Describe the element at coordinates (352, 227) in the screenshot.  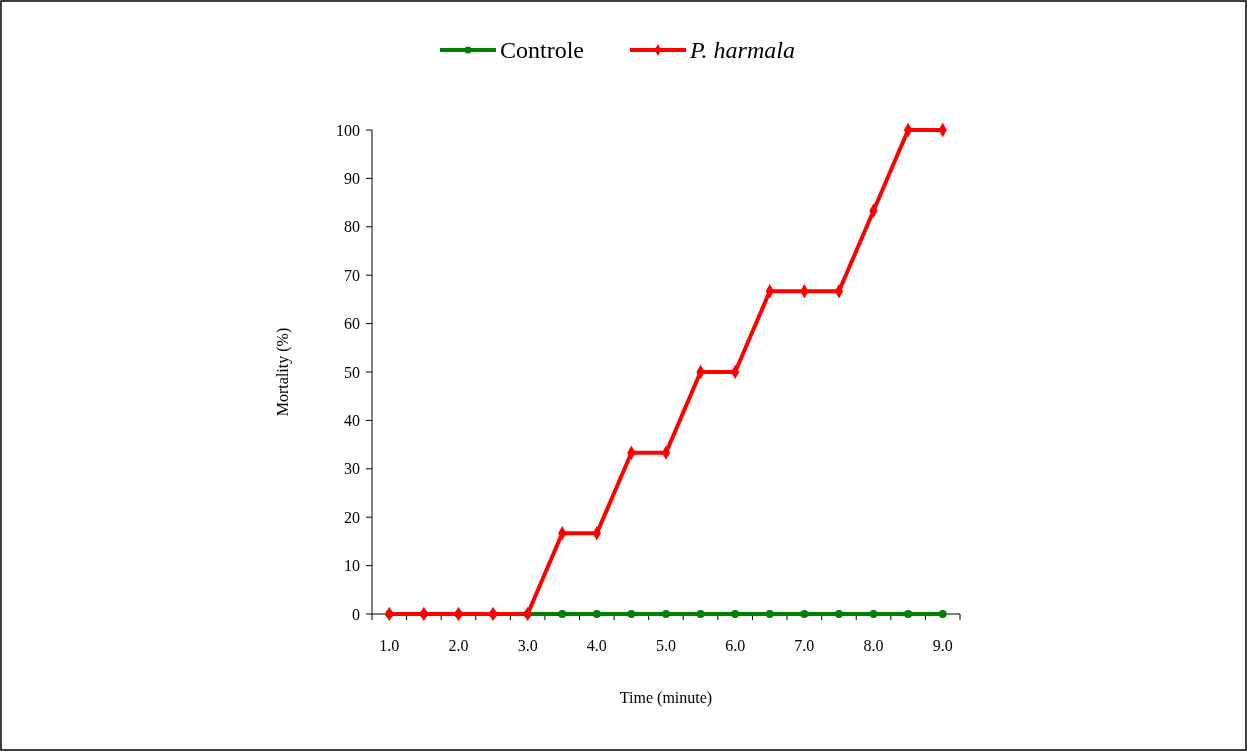
I see `y-tick-label: 80` at that location.